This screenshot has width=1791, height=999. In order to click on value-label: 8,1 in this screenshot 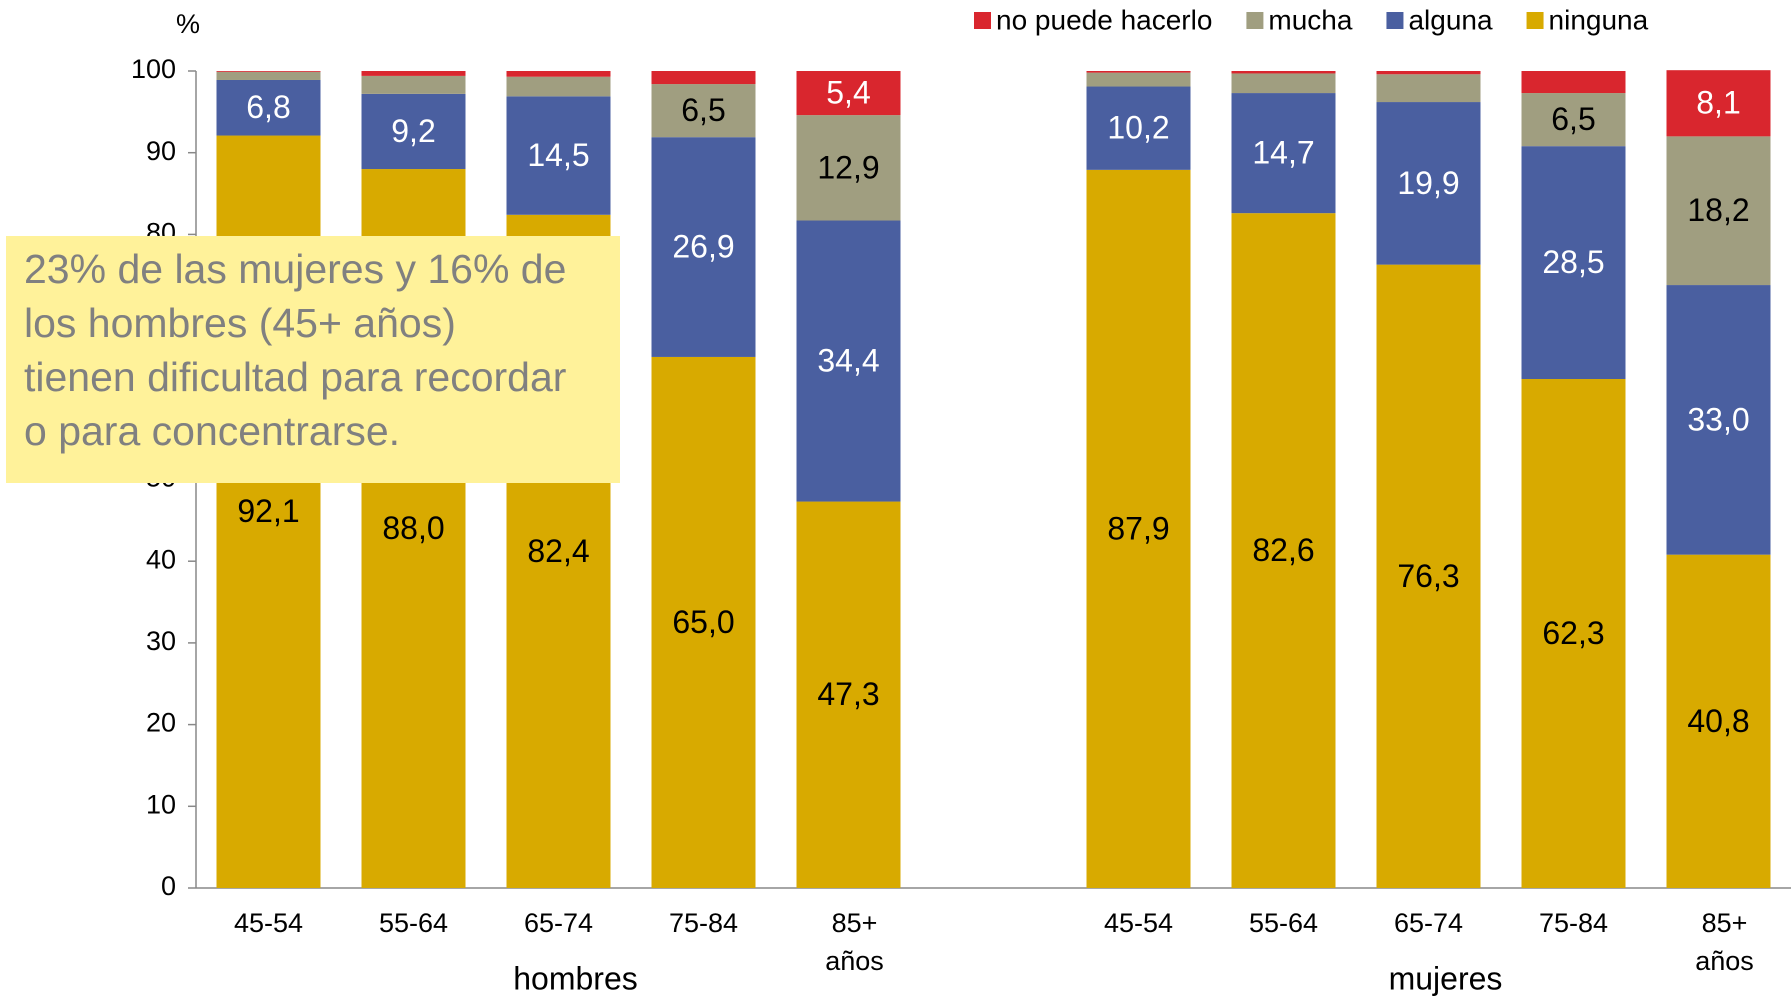, I will do `click(1718, 103)`.